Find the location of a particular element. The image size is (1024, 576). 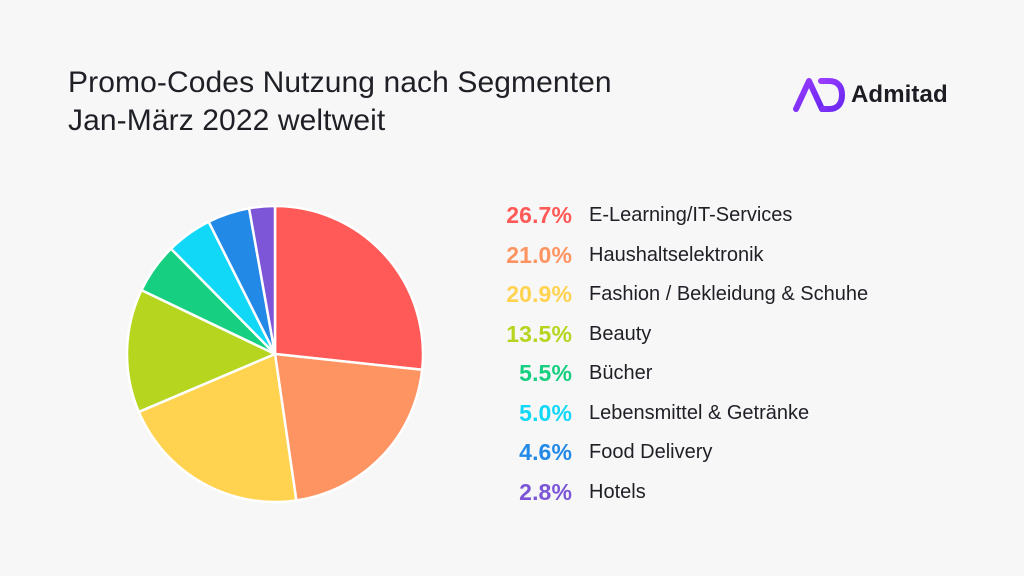

legend-item: 2.8% Hotels is located at coordinates (726, 493).